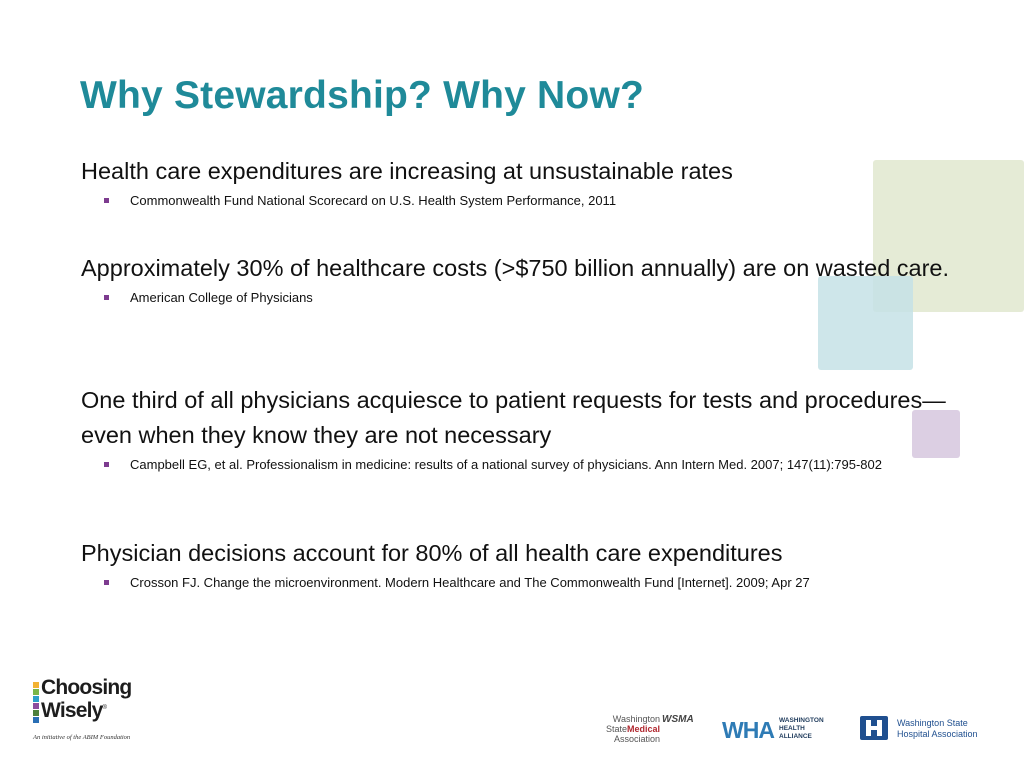  I want to click on wsma-wordmark: Washington StateMedical Association, so click(632, 729).